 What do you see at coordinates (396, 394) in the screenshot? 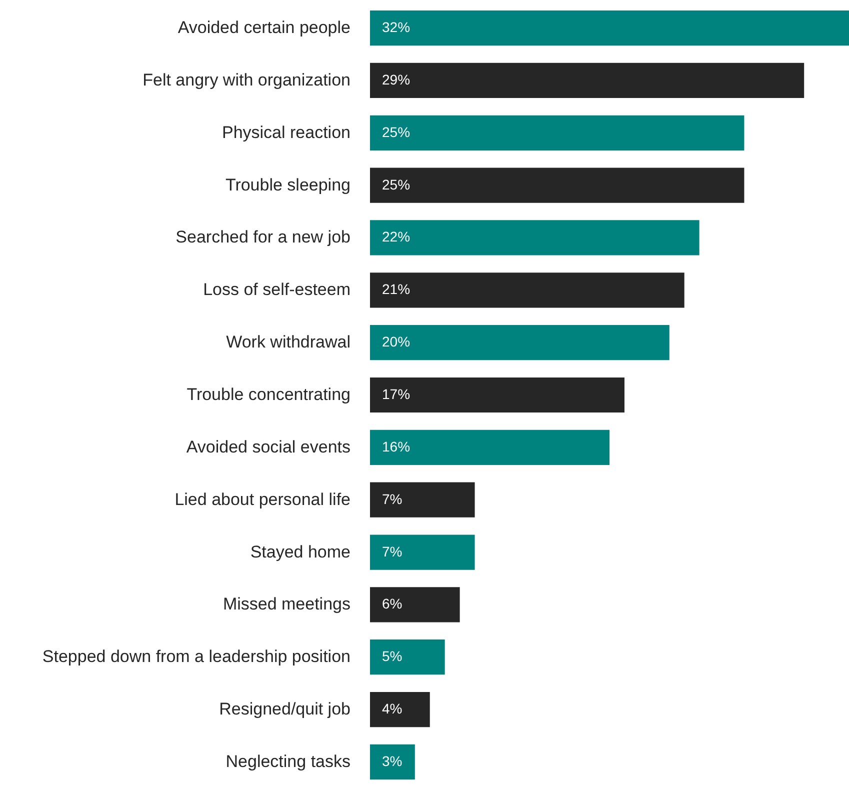
I see `data-label: 17%` at bounding box center [396, 394].